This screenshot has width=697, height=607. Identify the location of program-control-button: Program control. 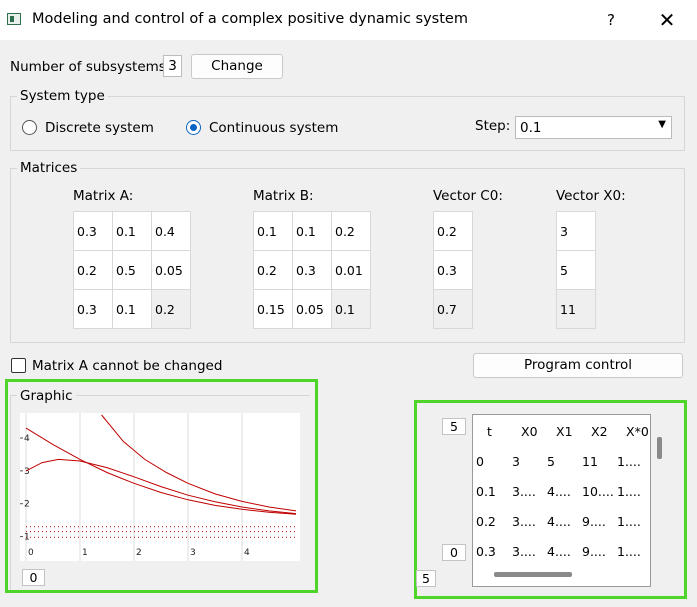
(578, 365).